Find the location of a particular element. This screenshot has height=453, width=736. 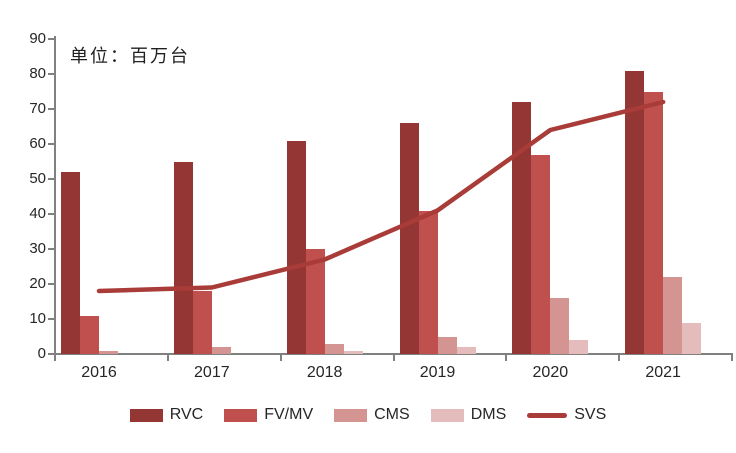

x-axis-label-2016: 2016 is located at coordinates (99, 372).